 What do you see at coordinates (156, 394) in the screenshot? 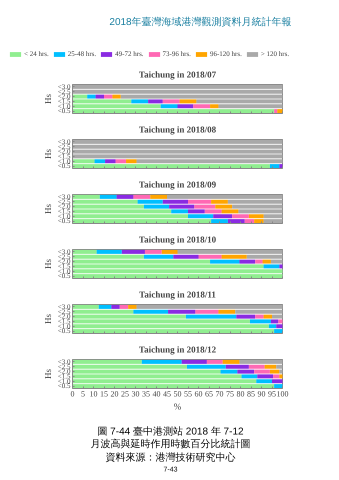
I see `x-tick-label: 40` at bounding box center [156, 394].